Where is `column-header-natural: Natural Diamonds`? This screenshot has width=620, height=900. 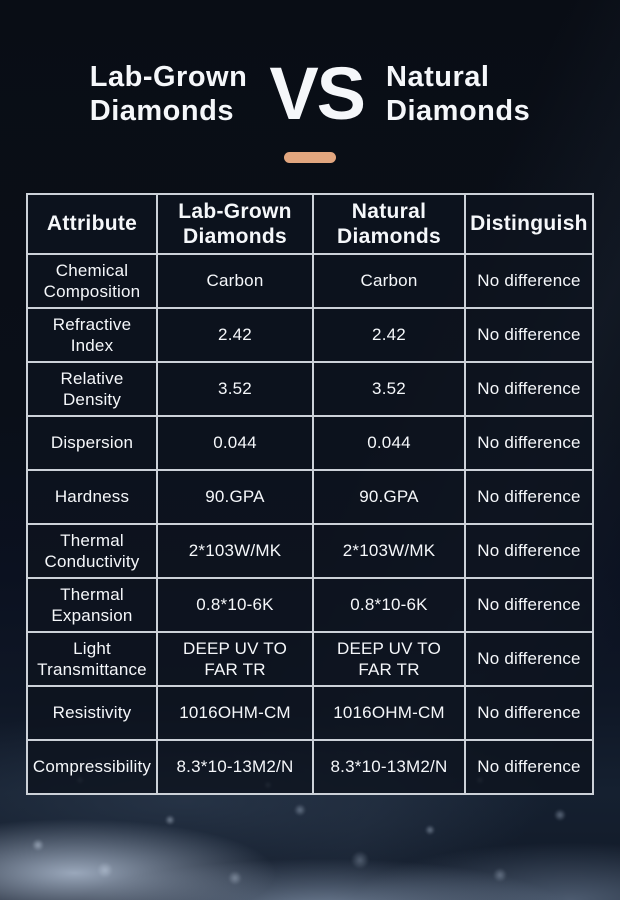
column-header-natural: Natural Diamonds is located at coordinates (389, 224).